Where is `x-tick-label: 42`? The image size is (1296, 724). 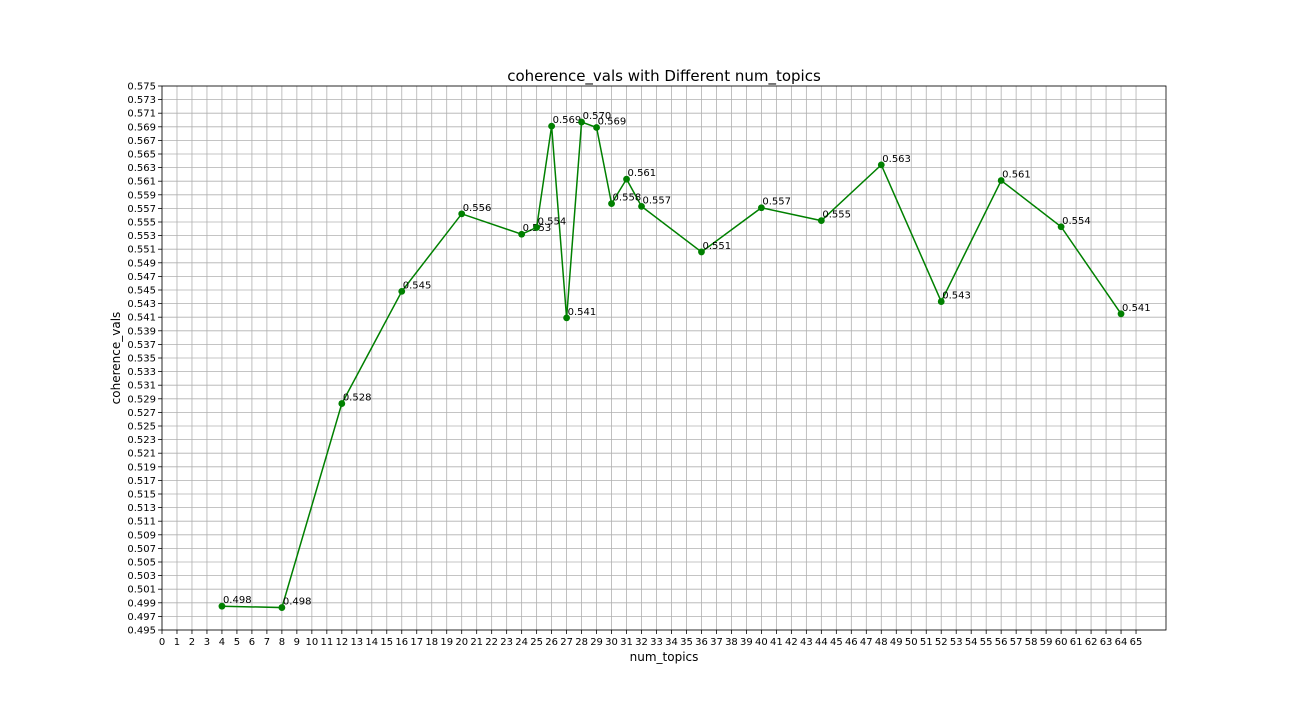 x-tick-label: 42 is located at coordinates (791, 642).